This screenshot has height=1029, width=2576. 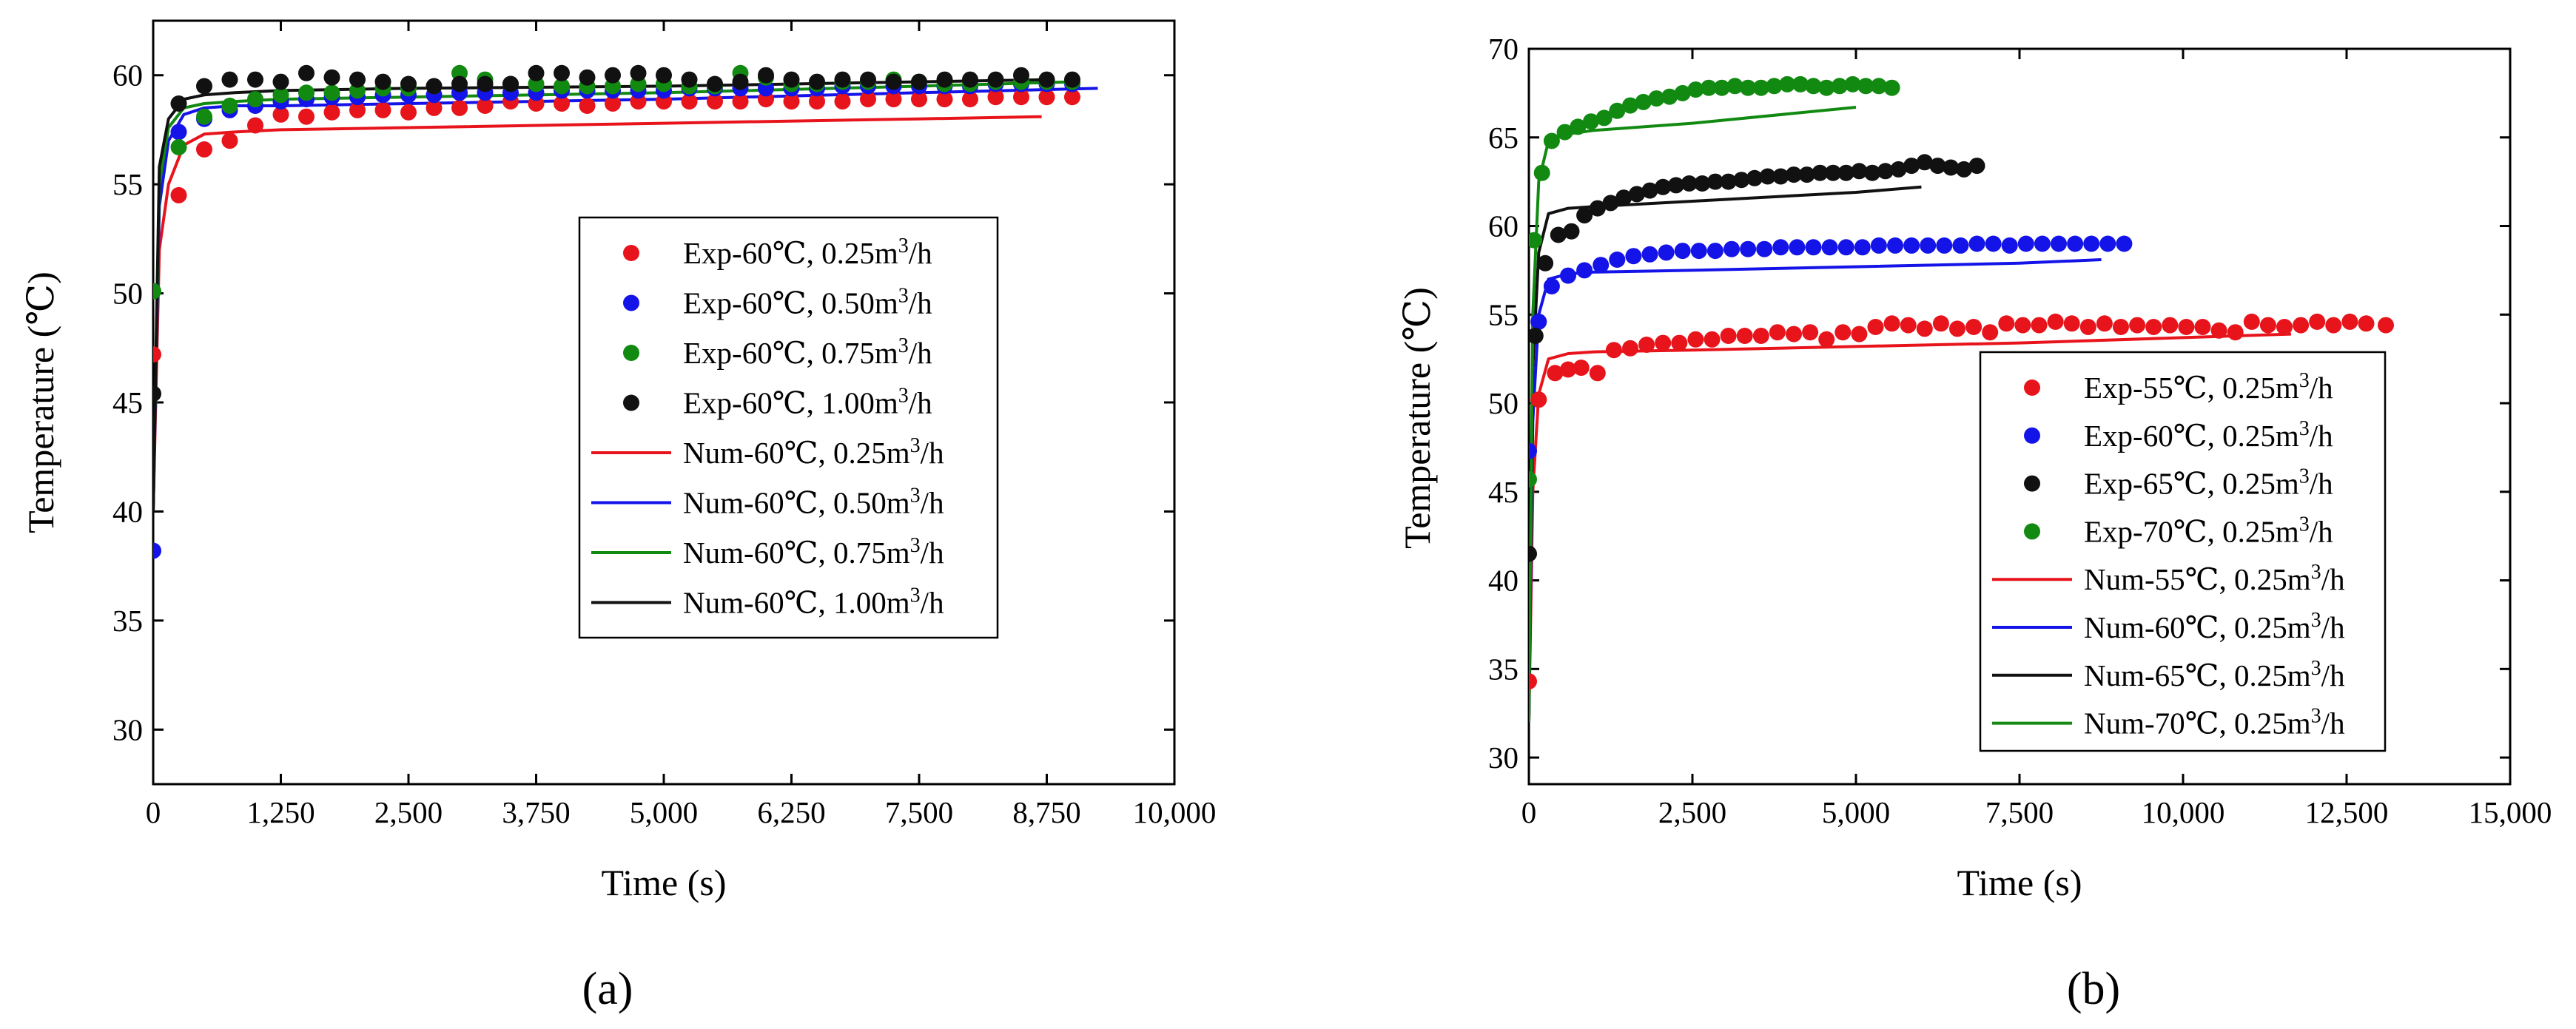 What do you see at coordinates (1503, 669) in the screenshot?
I see `y-tick-label: 35` at bounding box center [1503, 669].